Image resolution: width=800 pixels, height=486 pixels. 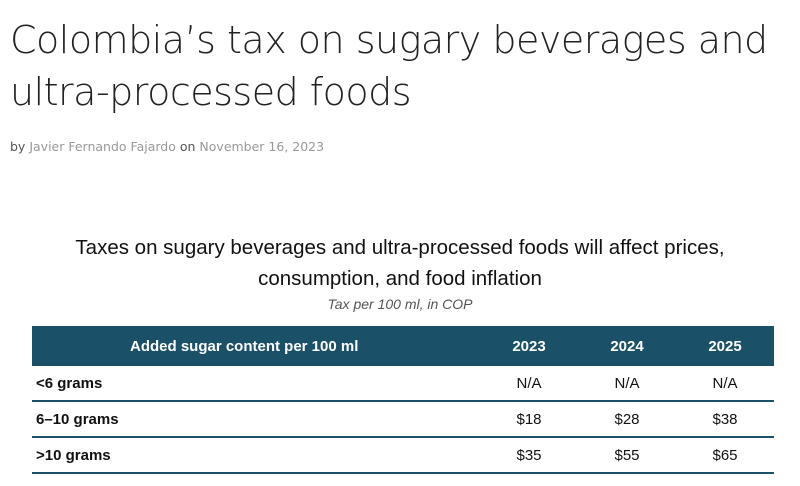 What do you see at coordinates (725, 419) in the screenshot?
I see `table-cell: $38` at bounding box center [725, 419].